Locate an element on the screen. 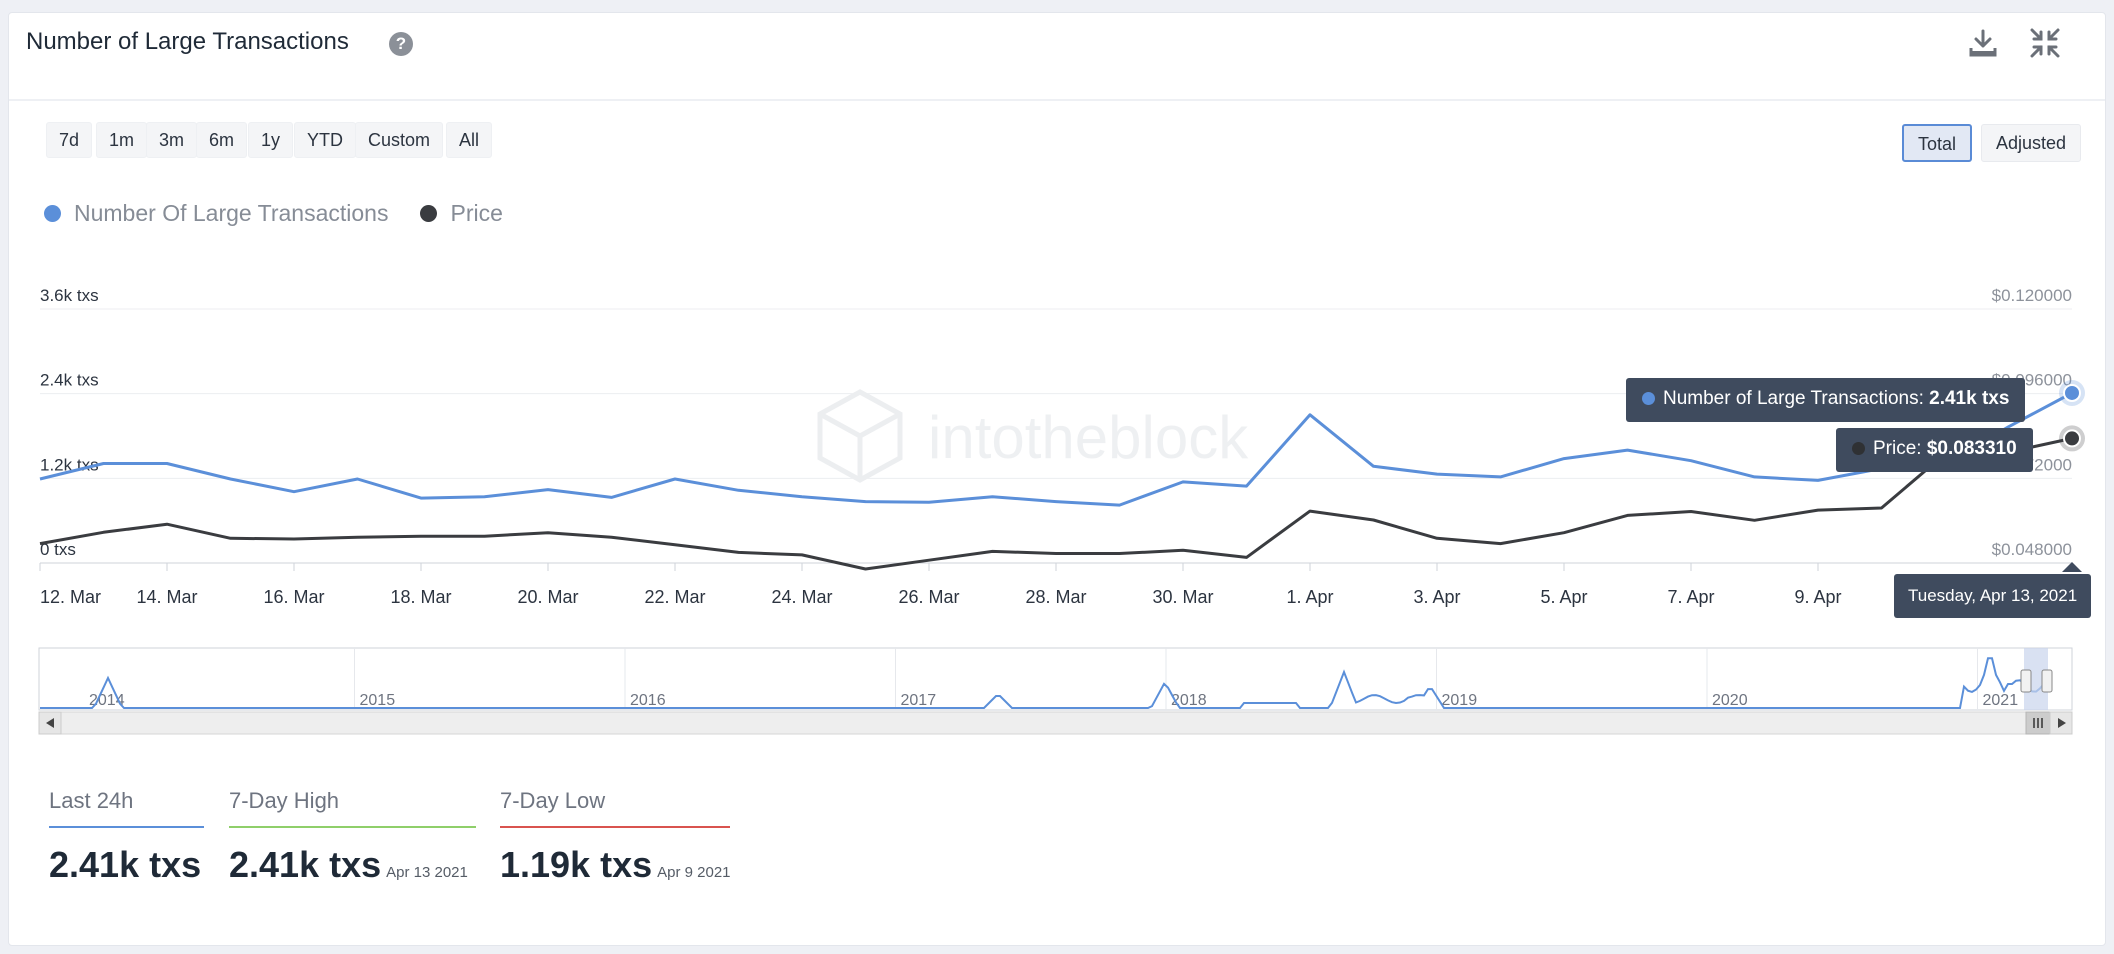 The image size is (2114, 954). chart-title: Number of Large Transactions is located at coordinates (187, 41).